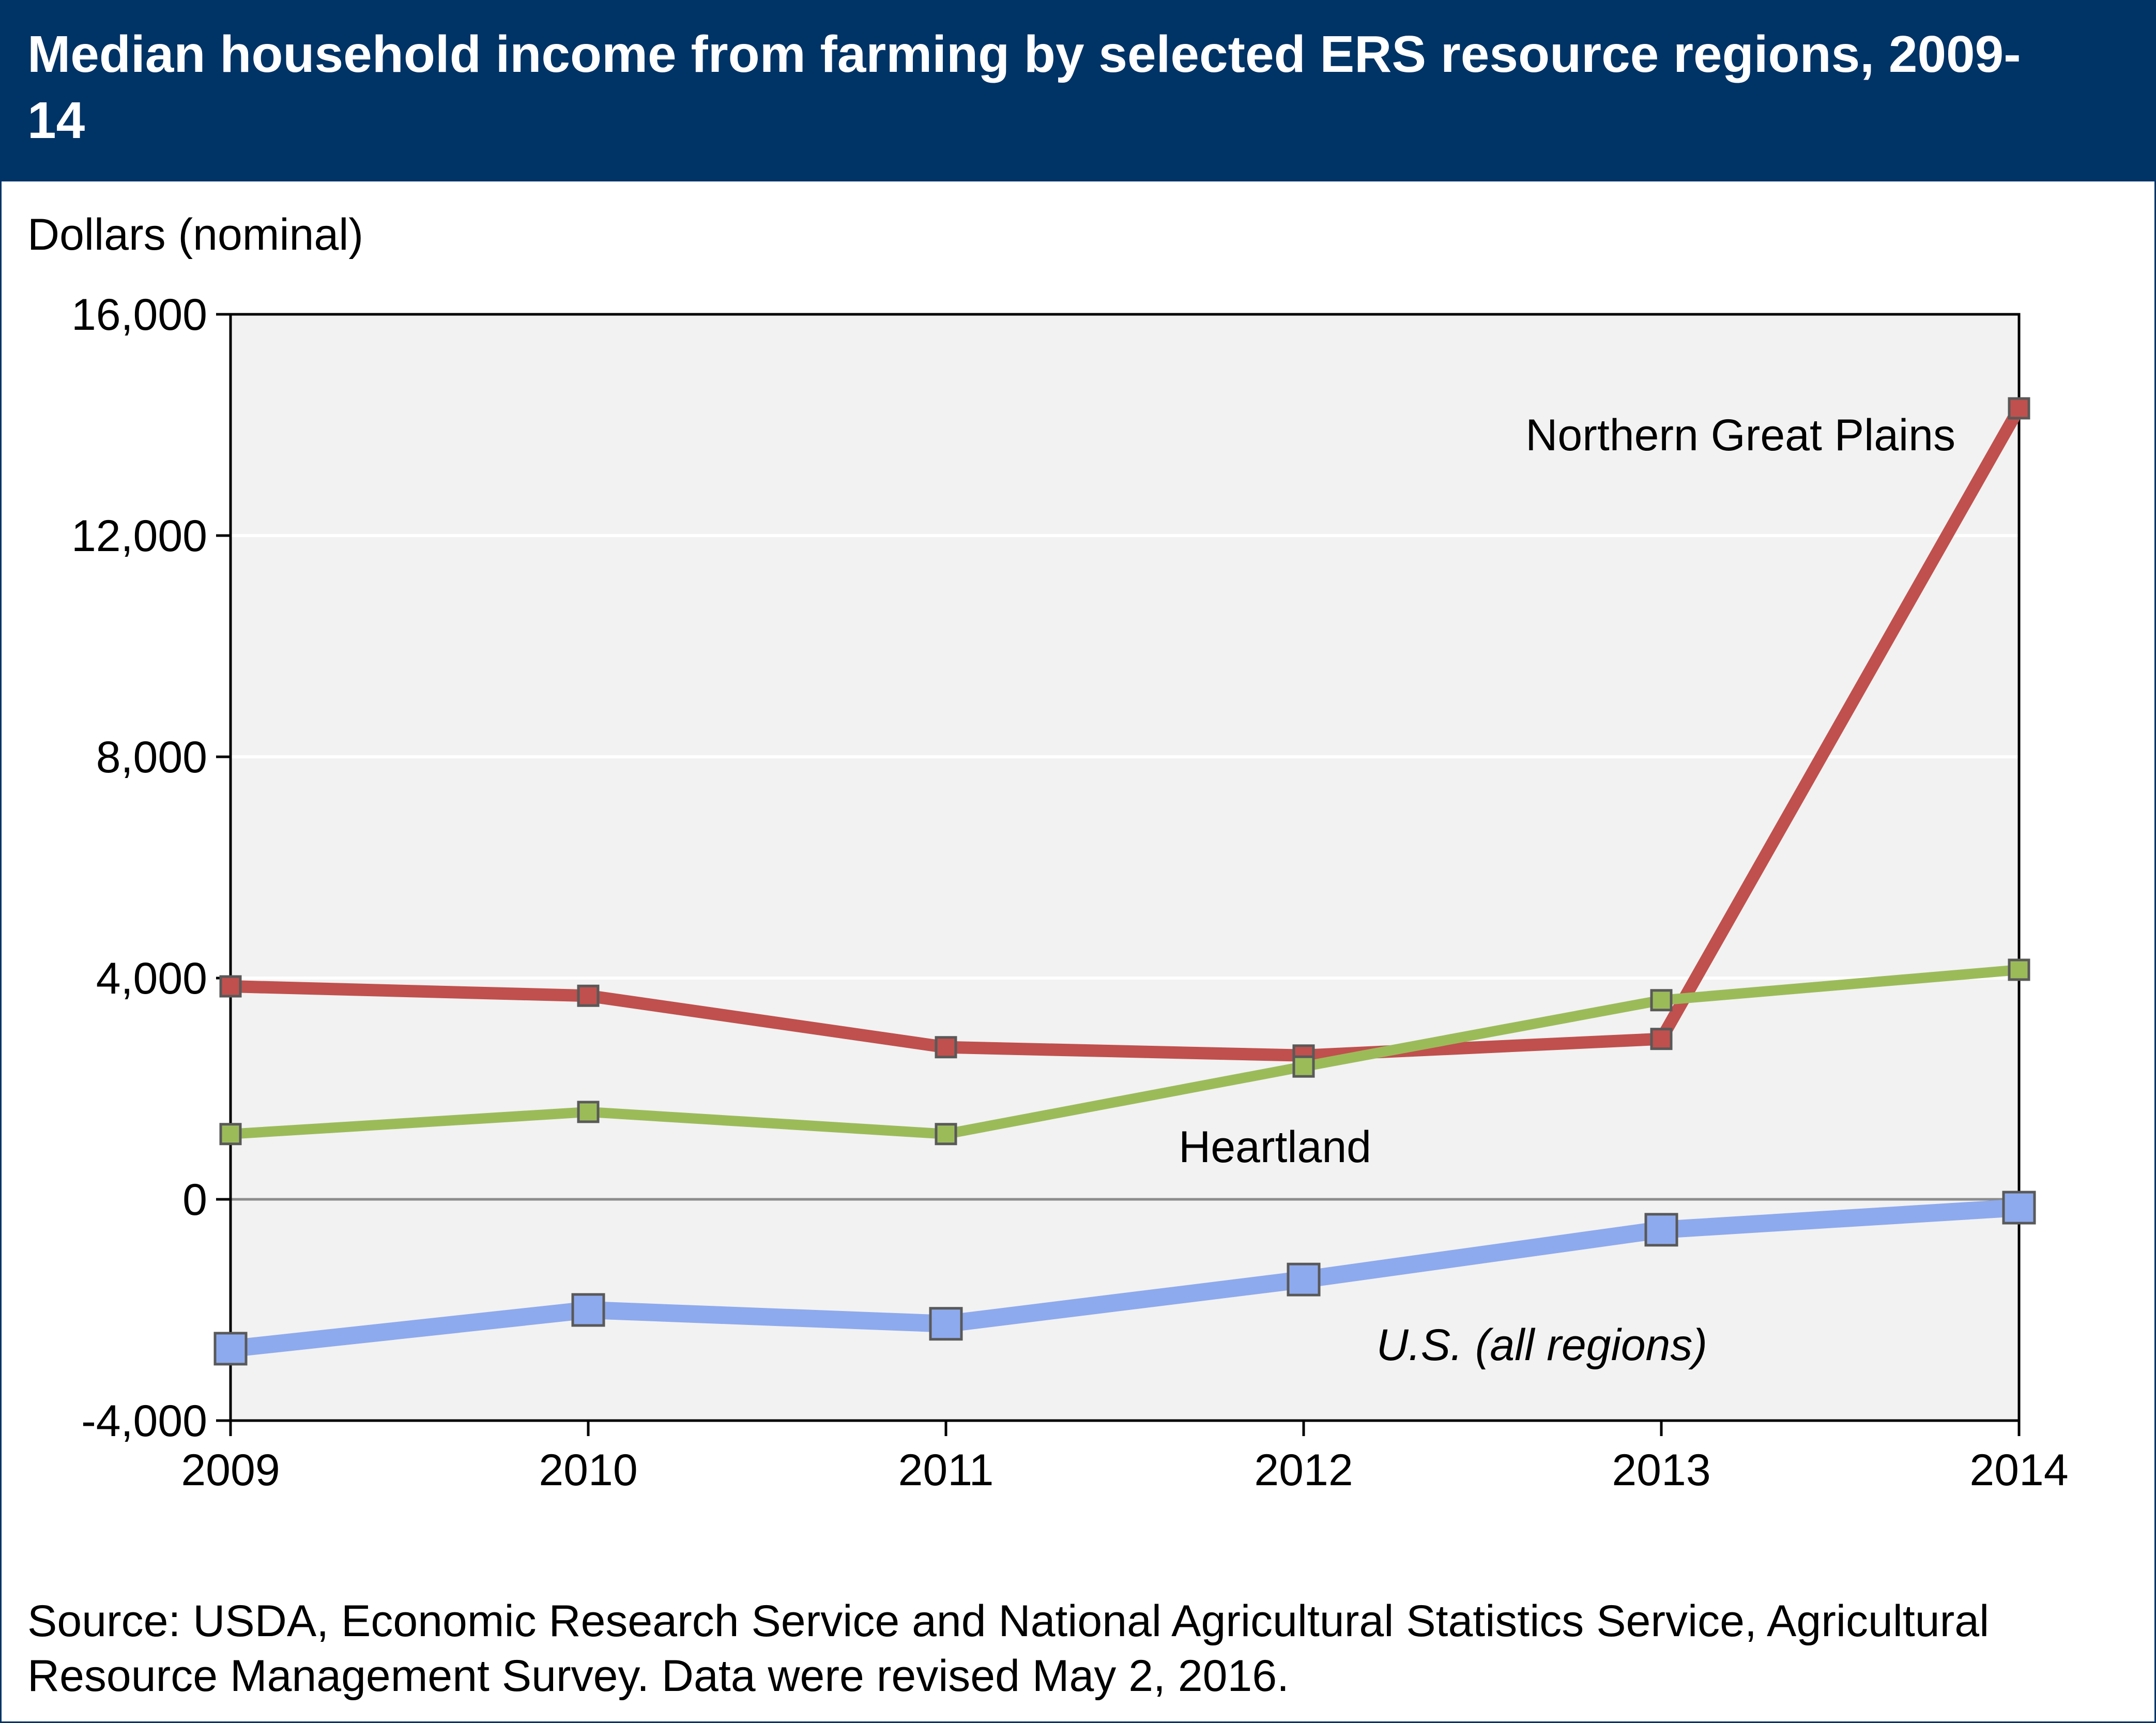 This screenshot has width=2156, height=1723. I want to click on y-tick-label: 12,000, so click(139, 536).